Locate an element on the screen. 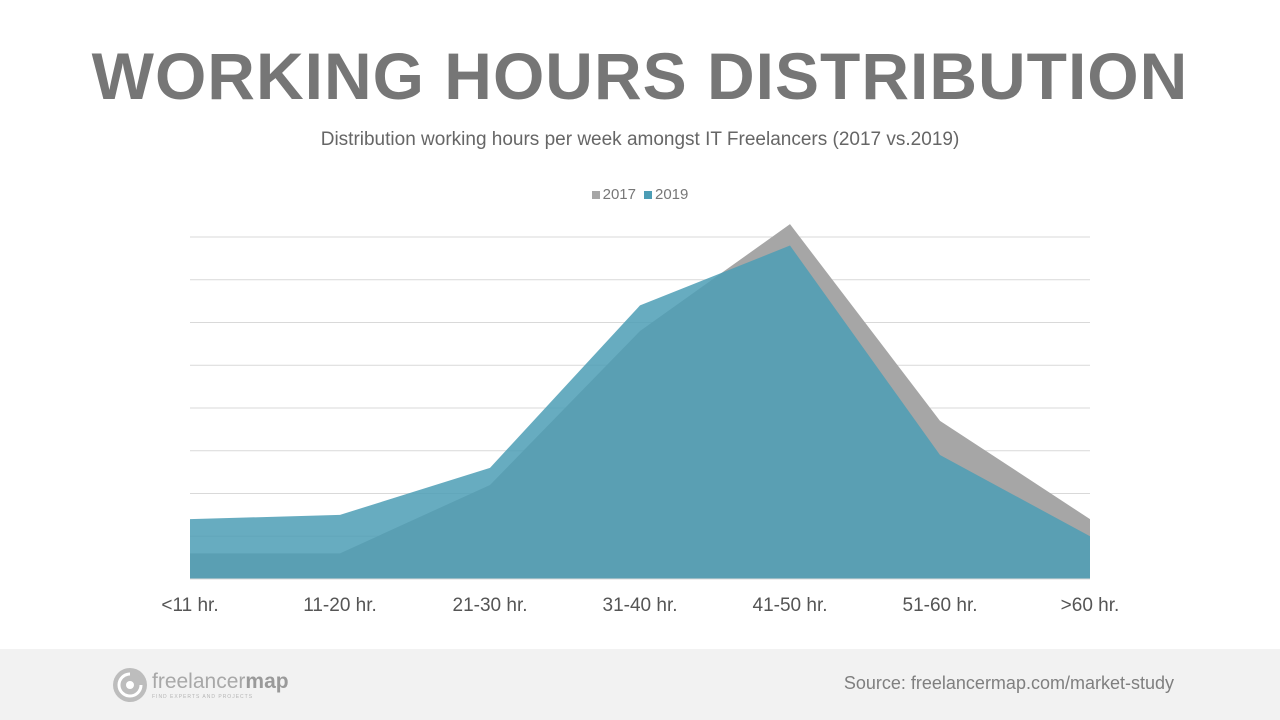 The width and height of the screenshot is (1280, 720). legend-item-2017: 2017 is located at coordinates (613, 194).